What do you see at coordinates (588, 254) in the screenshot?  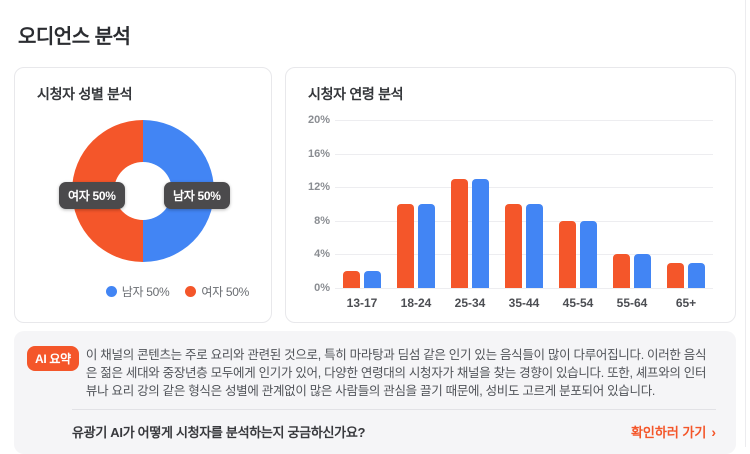 I see `bar-남자-45-54` at bounding box center [588, 254].